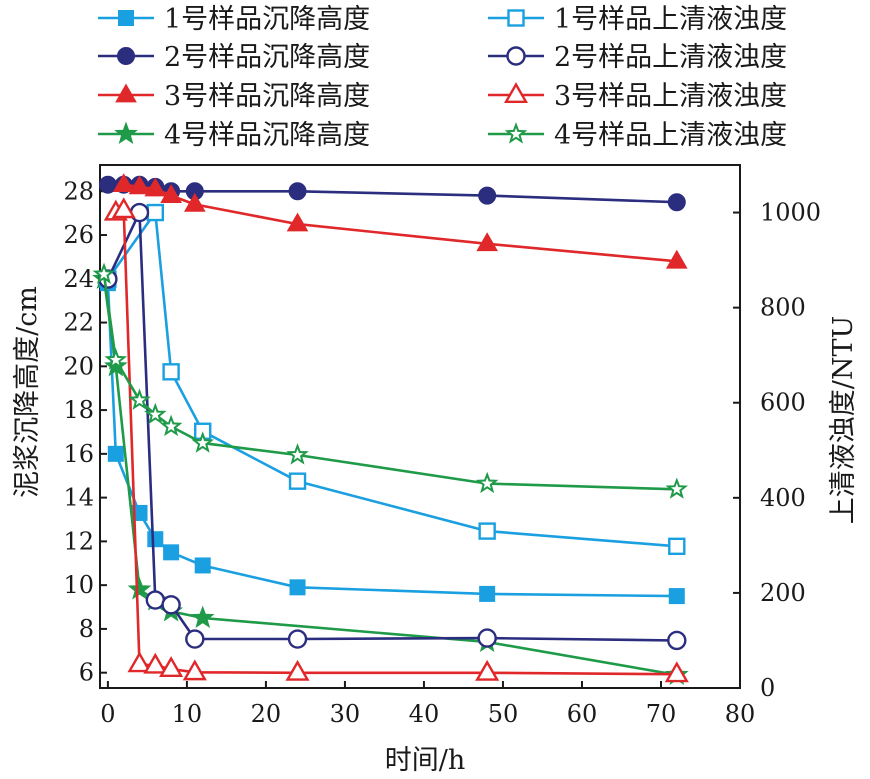 Image resolution: width=870 pixels, height=779 pixels. Describe the element at coordinates (86, 629) in the screenshot. I see `y-tick-label: 8` at that location.